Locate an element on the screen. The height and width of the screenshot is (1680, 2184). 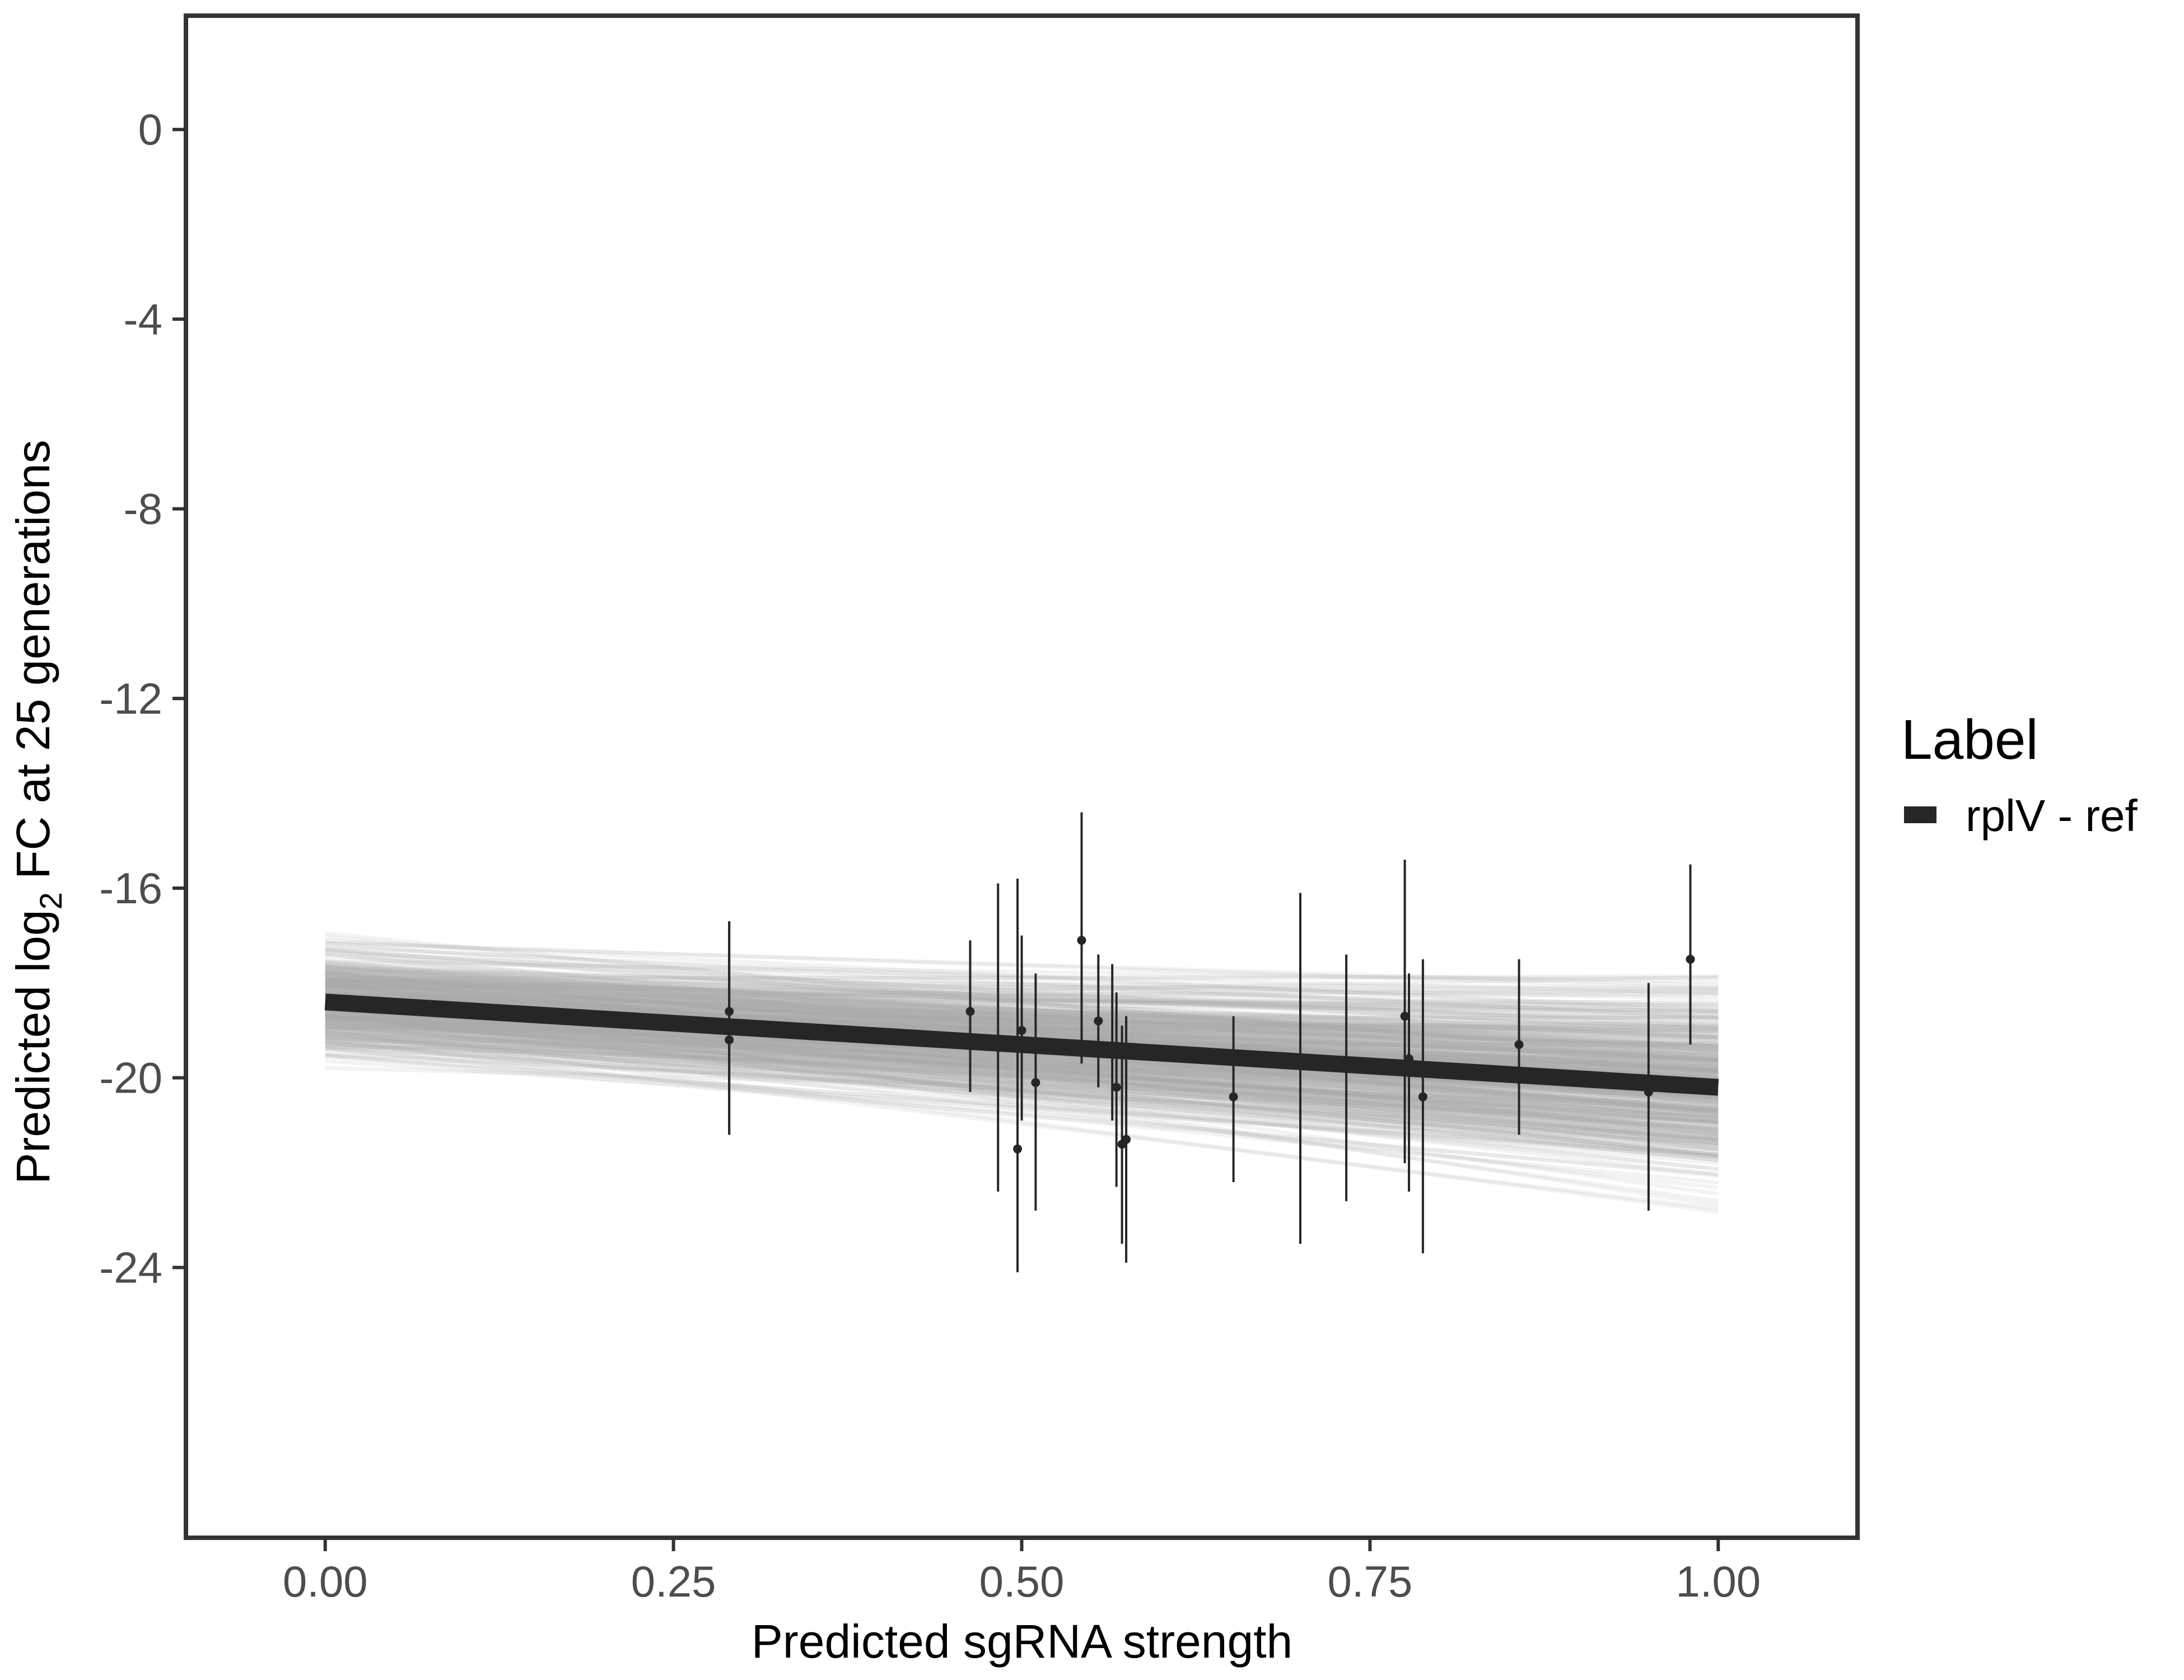
x-axis-title: Predicted sgRNA strength is located at coordinates (1023, 1642).